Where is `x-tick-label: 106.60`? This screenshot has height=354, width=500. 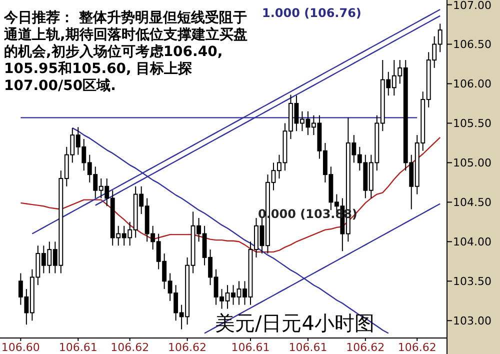 x-tick-label: 106.60 is located at coordinates (20, 347).